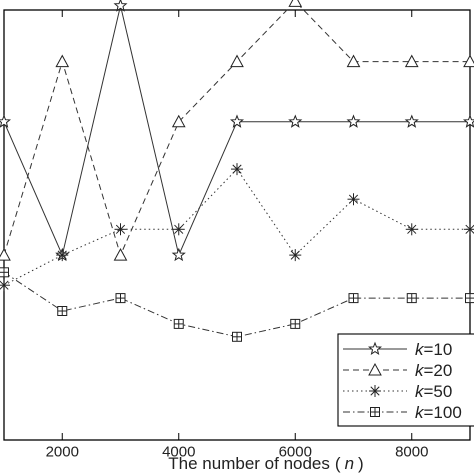 This screenshot has width=474, height=474. I want to click on legend: k=10 k=20 k=50 k=100, so click(405, 380).